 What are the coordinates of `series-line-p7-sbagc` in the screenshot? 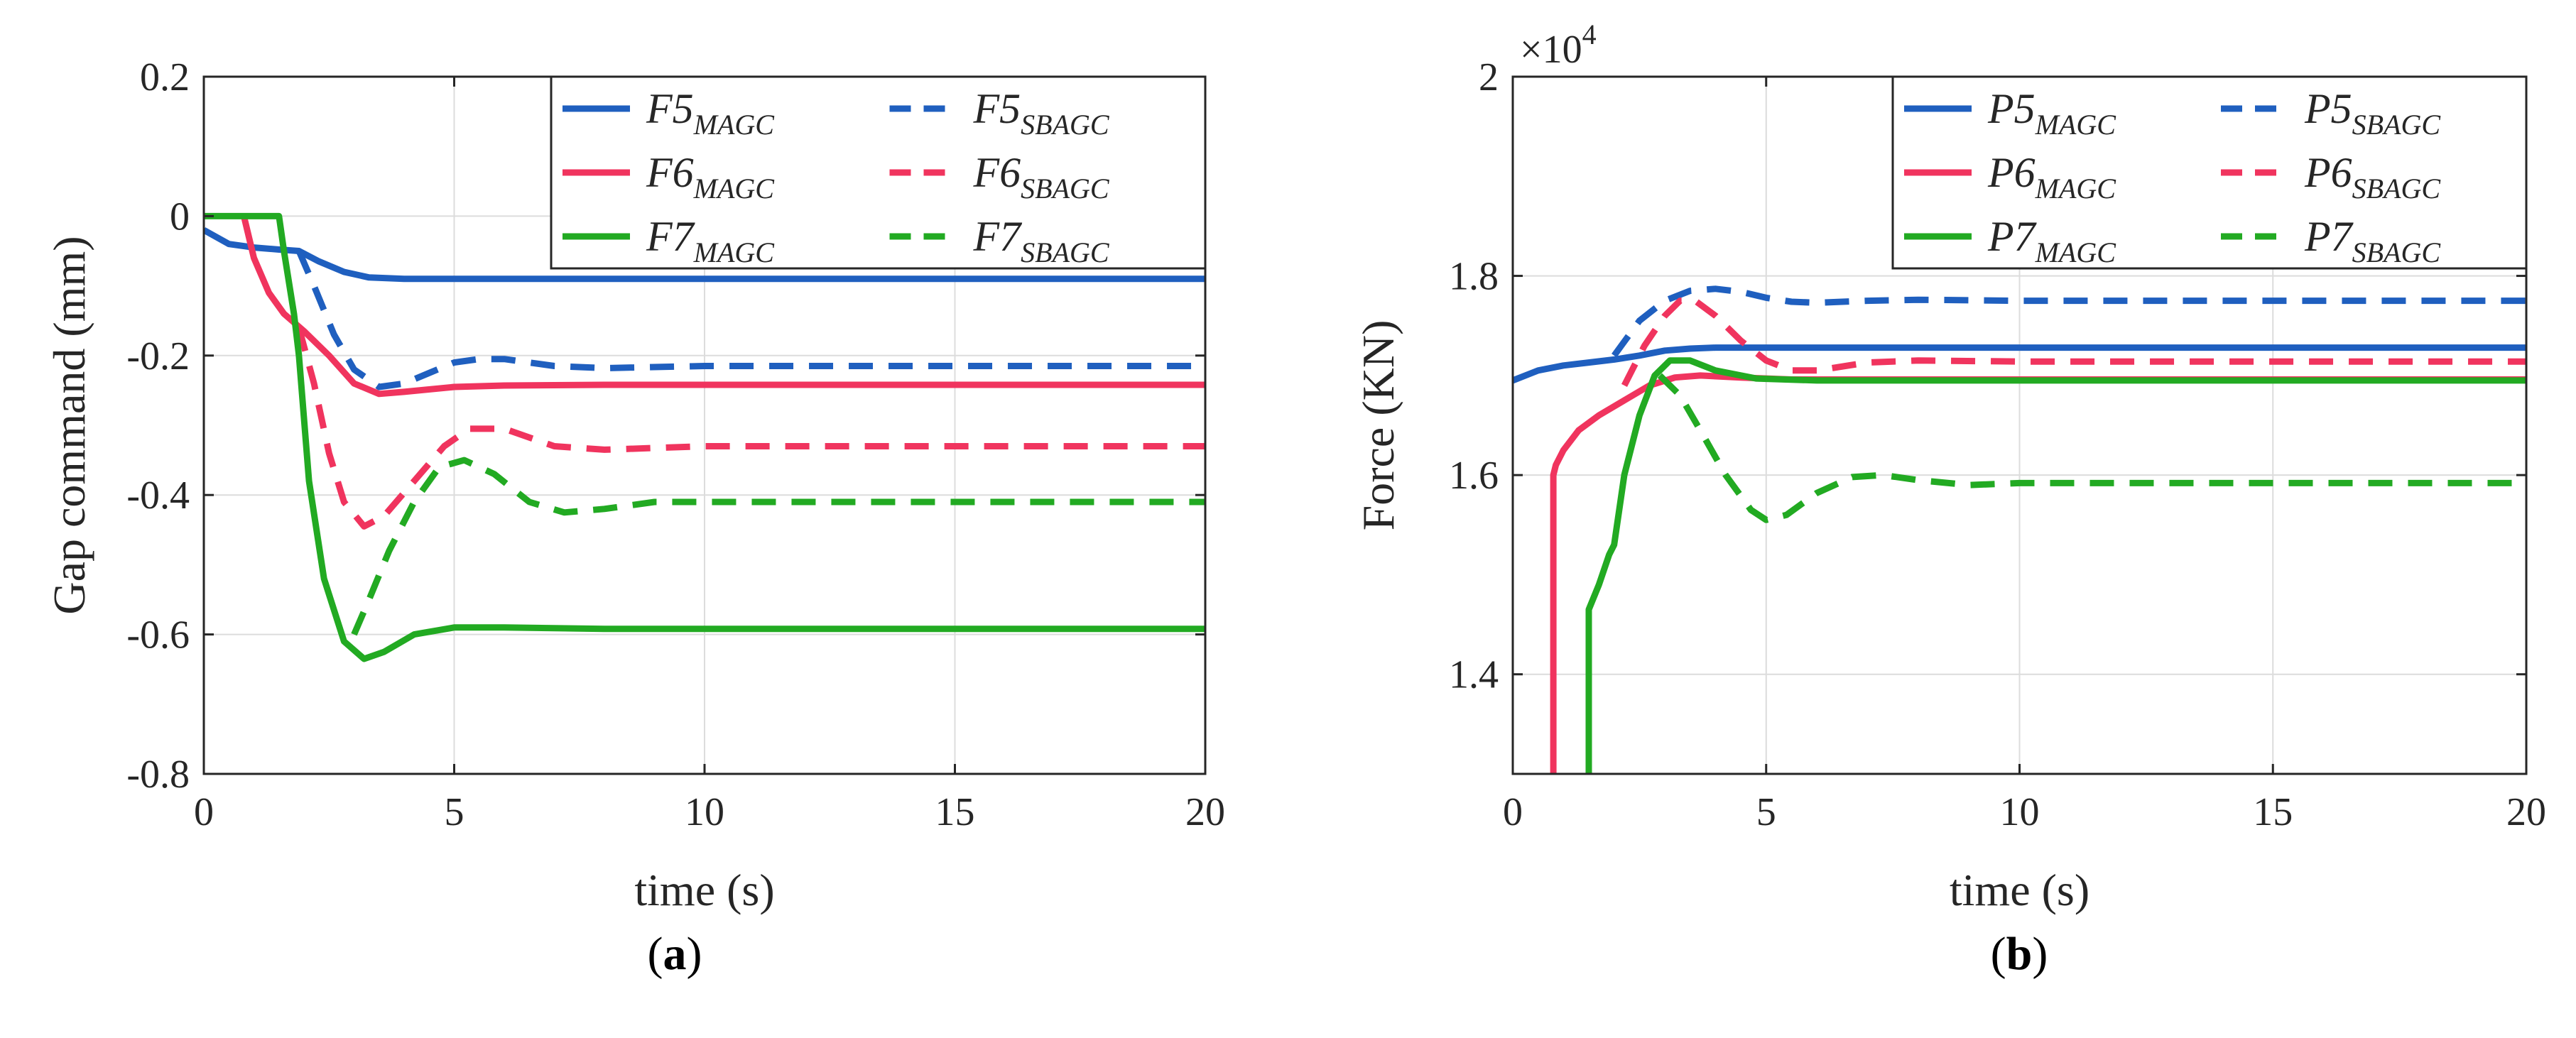 It's located at (2091, 448).